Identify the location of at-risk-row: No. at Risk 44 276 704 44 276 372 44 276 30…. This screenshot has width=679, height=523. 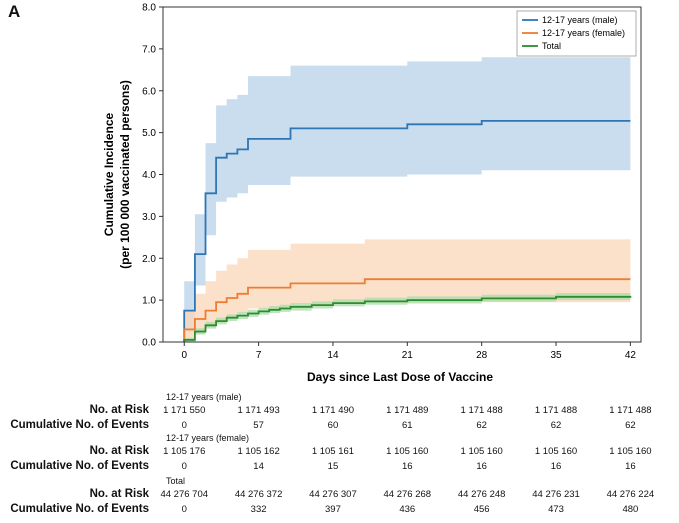
(339, 495).